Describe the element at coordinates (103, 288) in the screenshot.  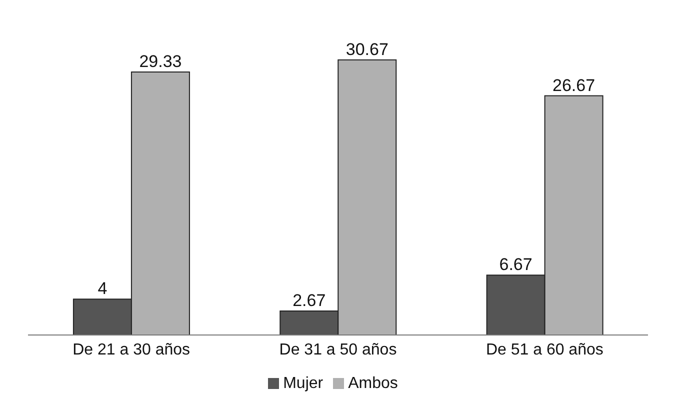
I see `data-label: 4` at that location.